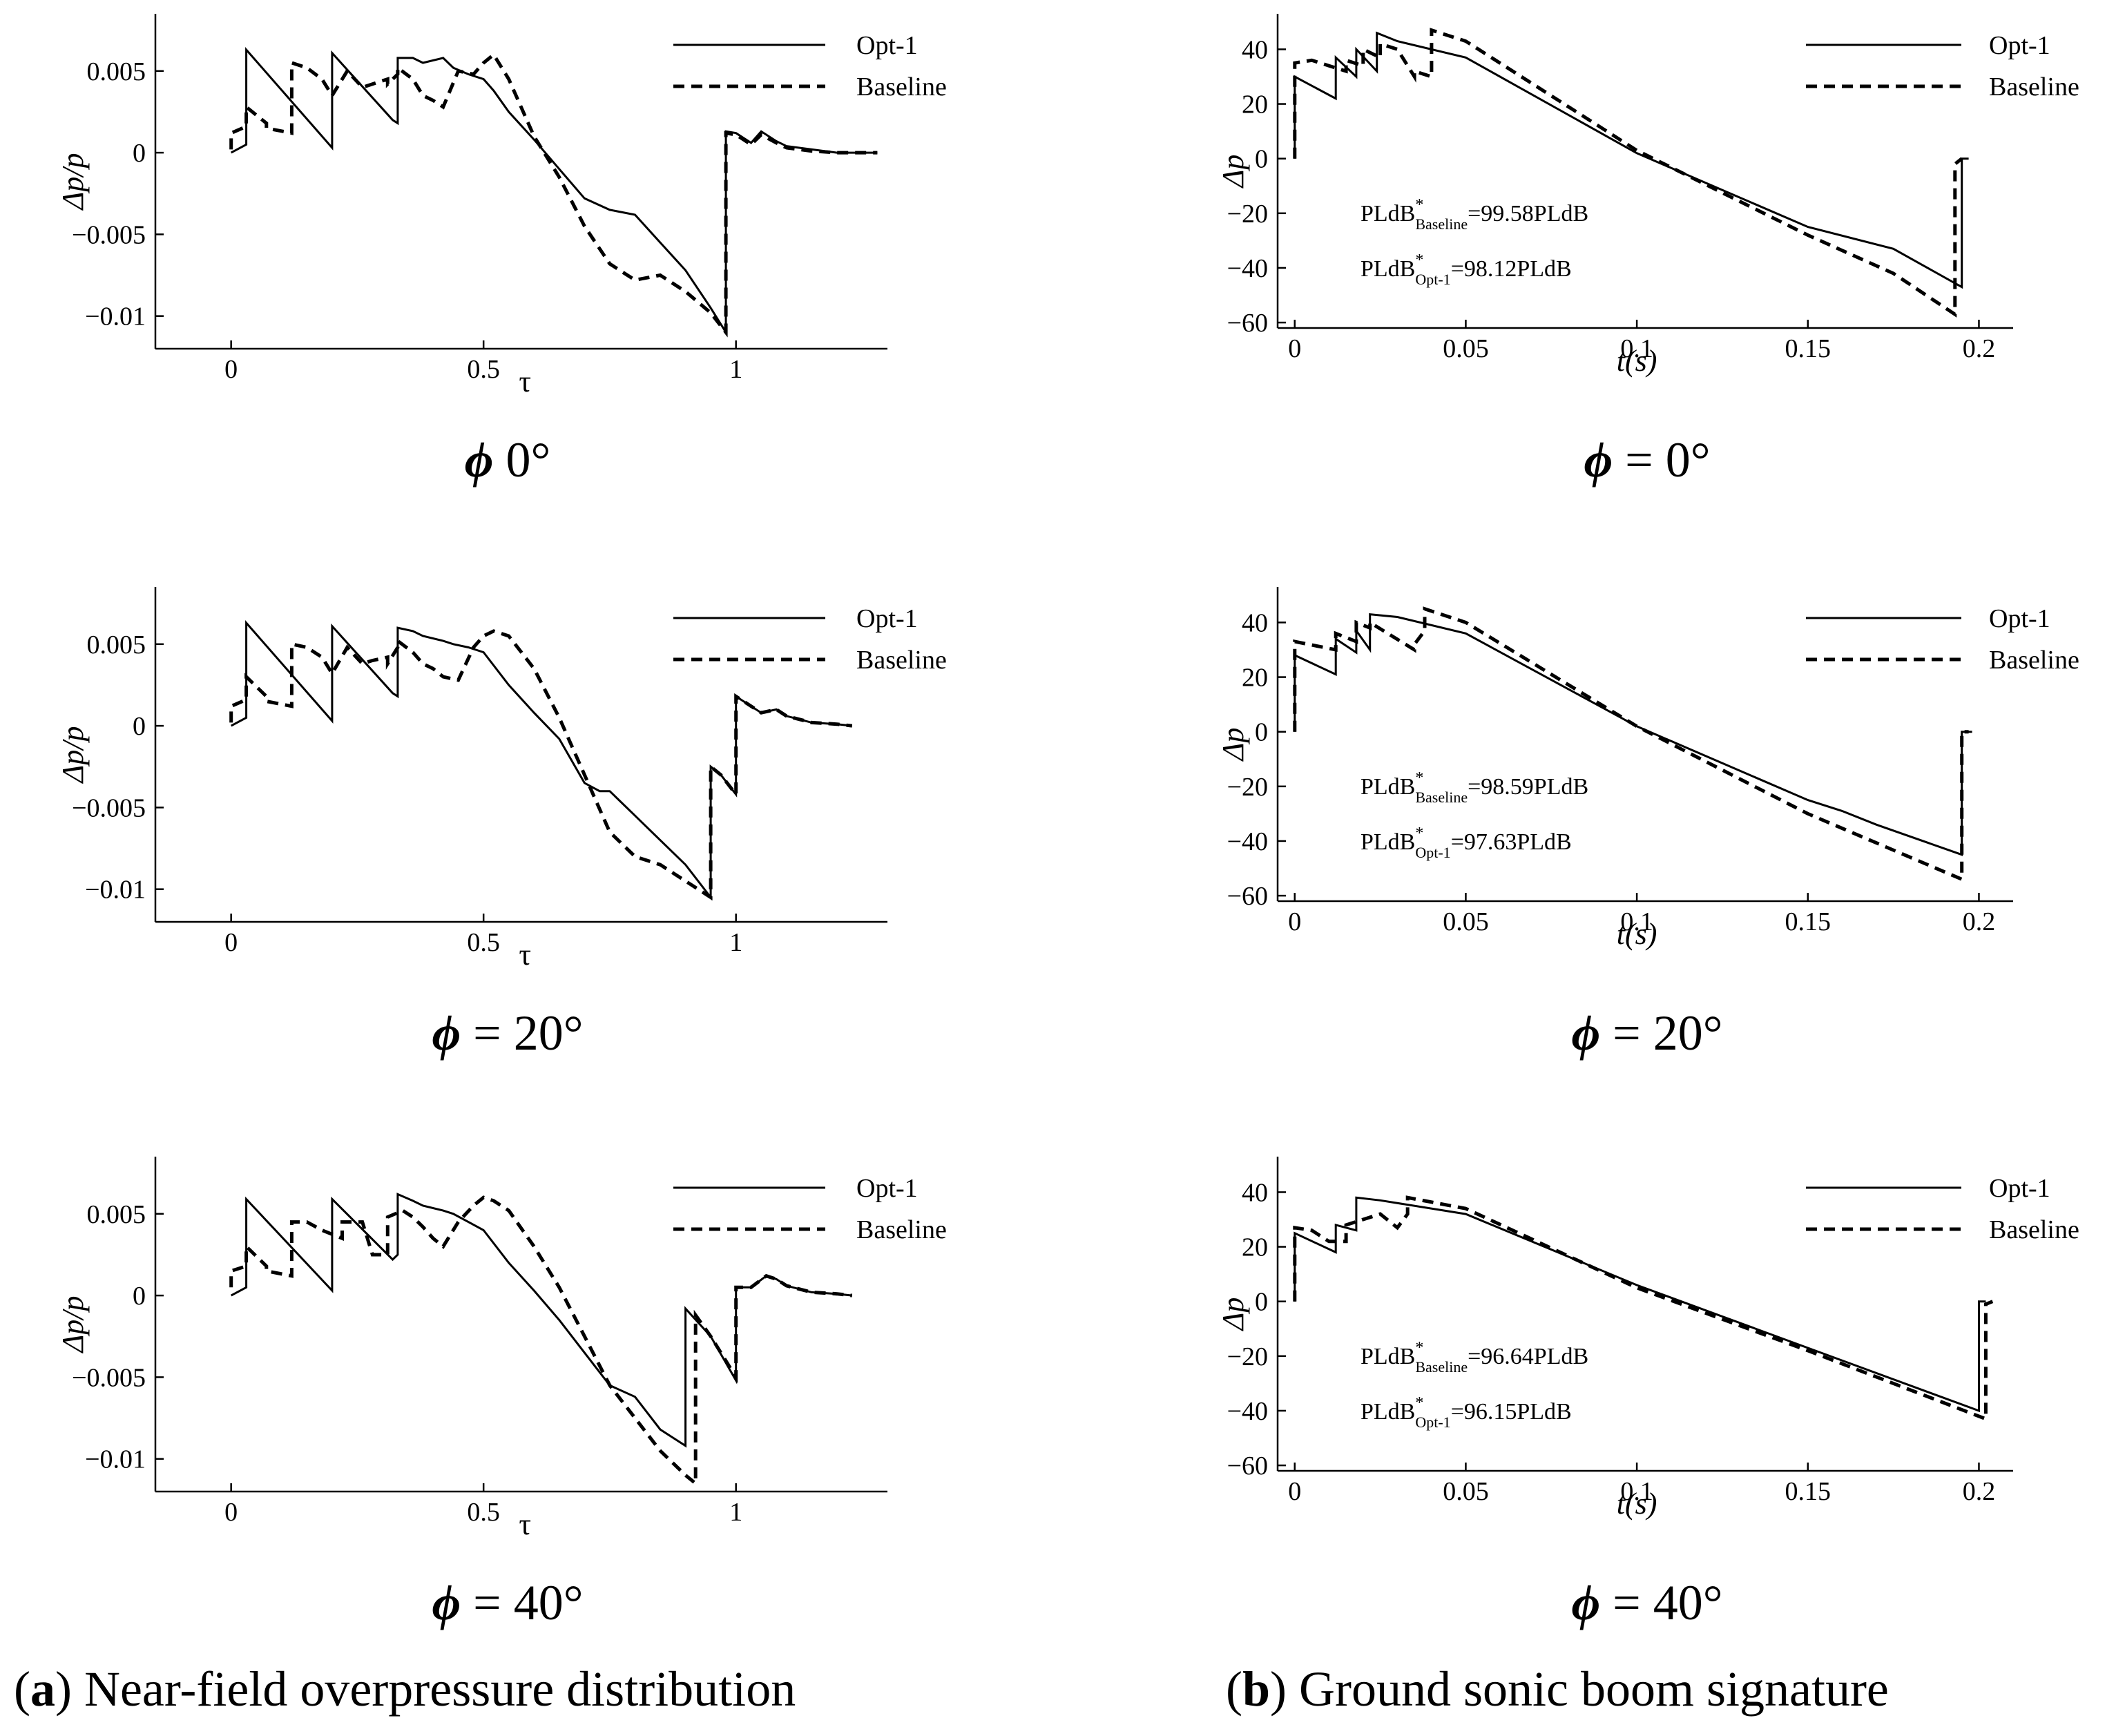 This screenshot has height=1736, width=2125. I want to click on pldb-annotation: PLdB* Baseline=98.59PLdB, so click(1474, 787).